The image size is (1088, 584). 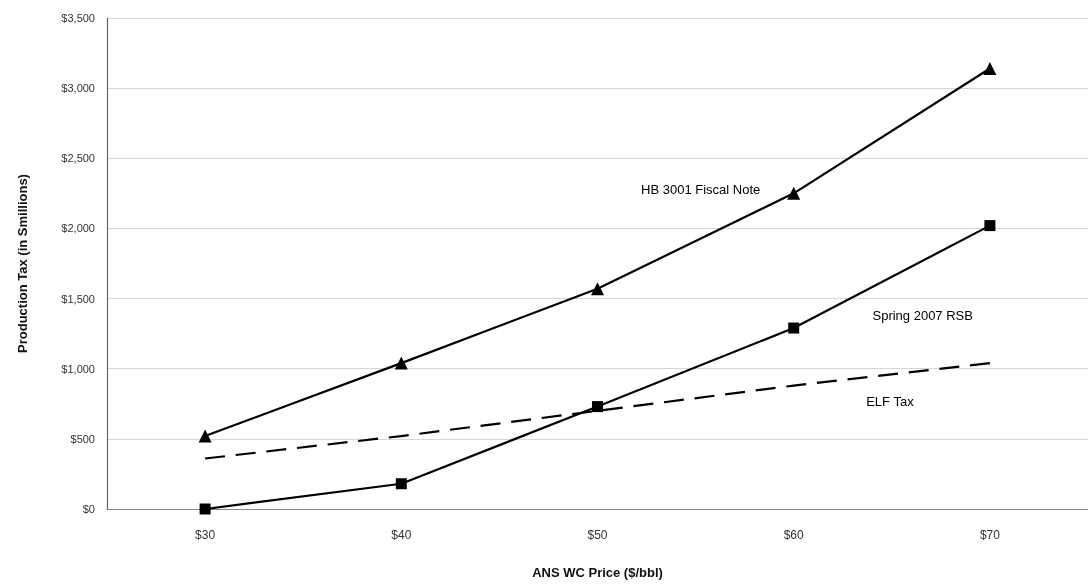 I want to click on x-tick-label: $40, so click(x=401, y=535).